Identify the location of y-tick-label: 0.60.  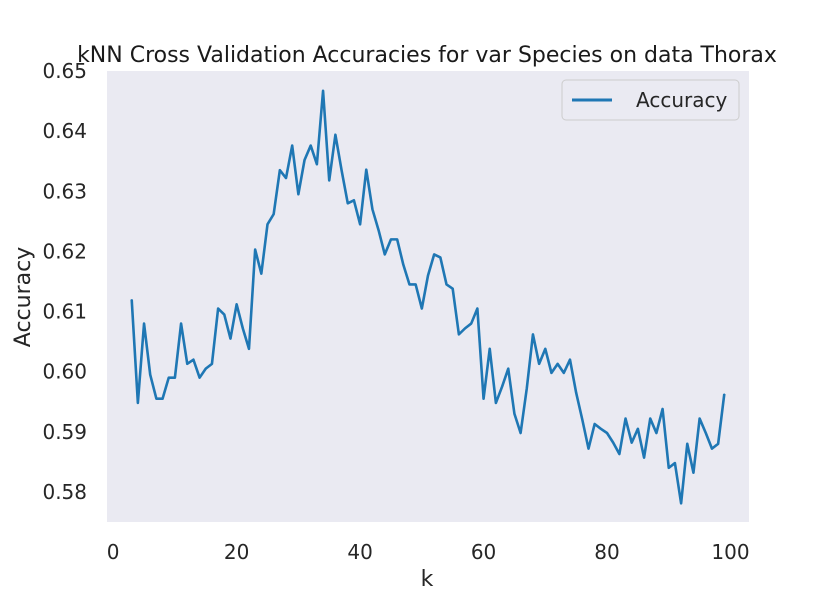
(64, 372).